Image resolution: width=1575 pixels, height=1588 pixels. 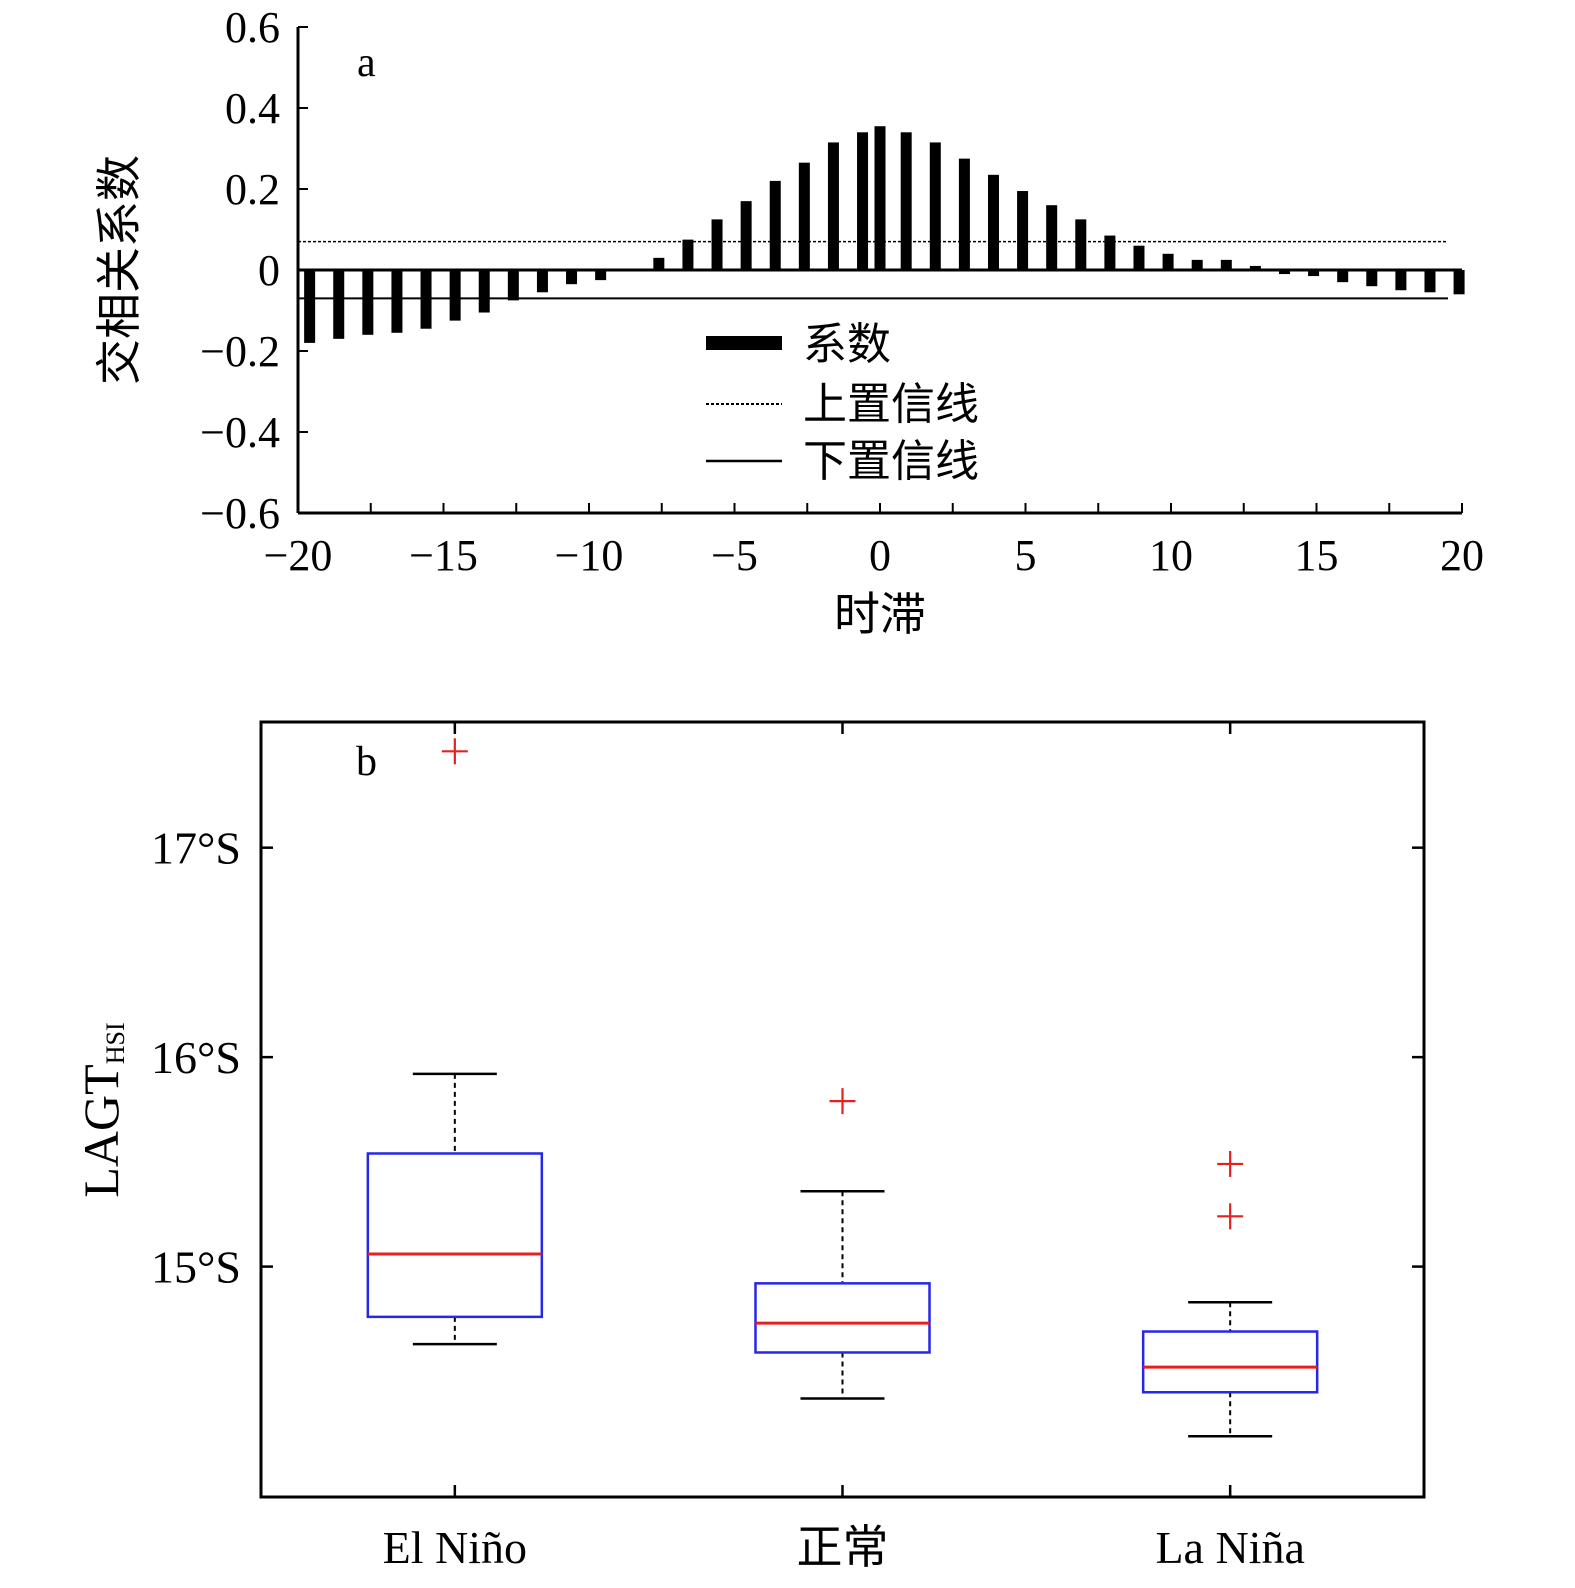 I want to click on y-tick-label: 16°S, so click(x=196, y=1057).